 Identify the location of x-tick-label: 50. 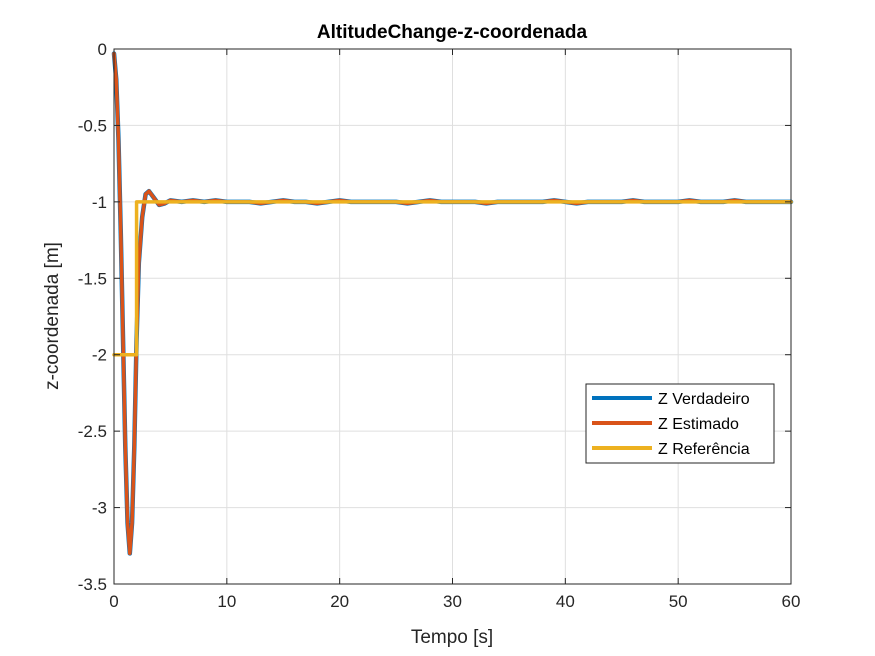
(678, 601).